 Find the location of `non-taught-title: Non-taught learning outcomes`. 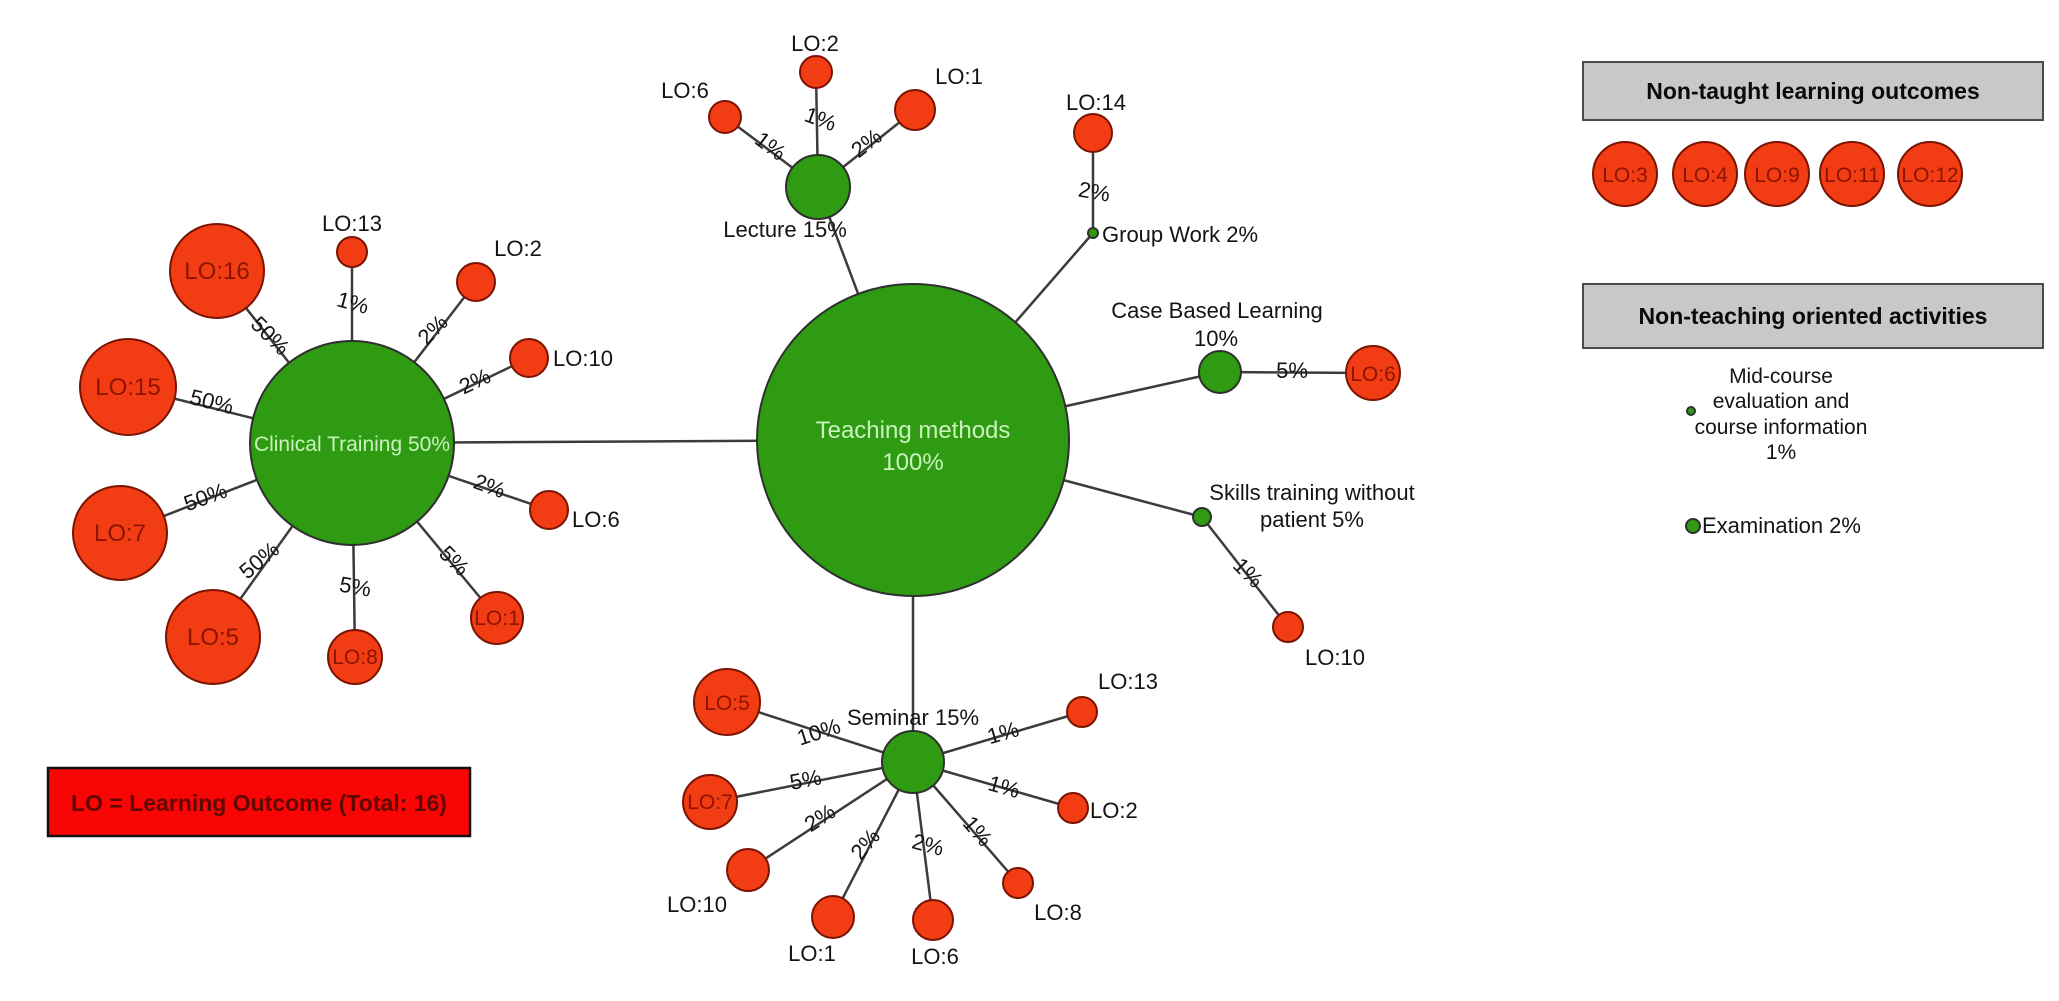

non-taught-title: Non-taught learning outcomes is located at coordinates (1813, 91).